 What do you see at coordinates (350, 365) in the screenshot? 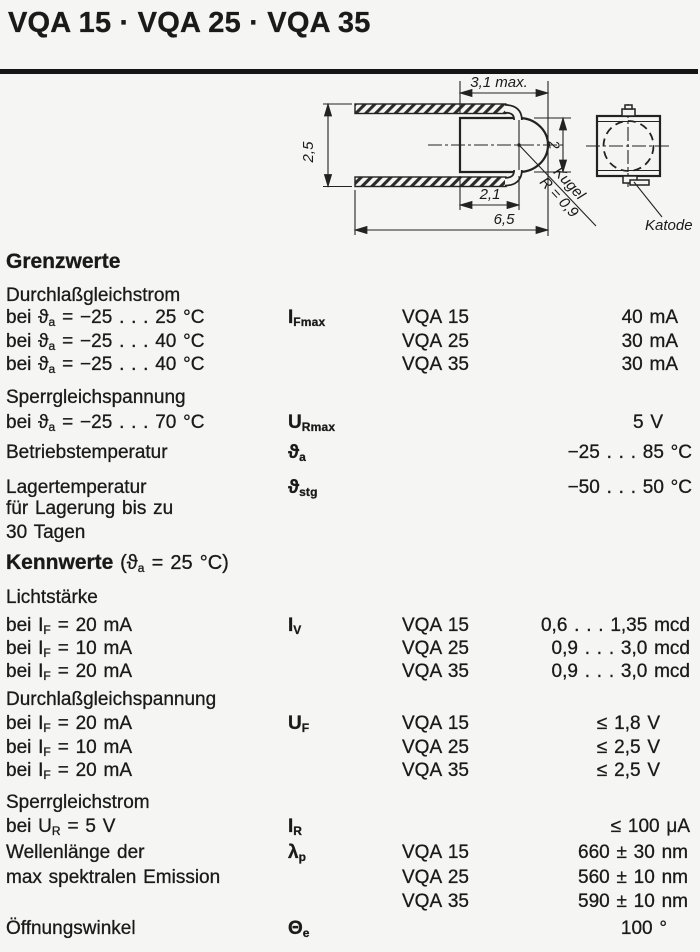
I see `spec-row: bei ϑa = −25 . . . 40 °C VQA 35 30 mA` at bounding box center [350, 365].